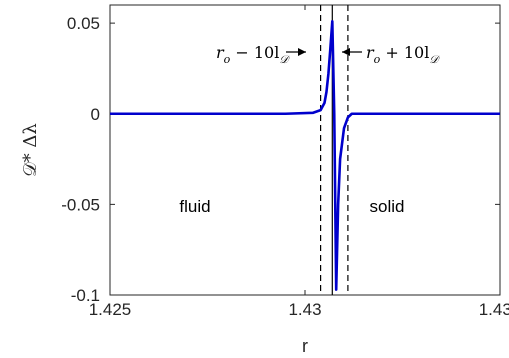 The image size is (509, 358). I want to click on region-label-fluid: fluid, so click(194, 206).